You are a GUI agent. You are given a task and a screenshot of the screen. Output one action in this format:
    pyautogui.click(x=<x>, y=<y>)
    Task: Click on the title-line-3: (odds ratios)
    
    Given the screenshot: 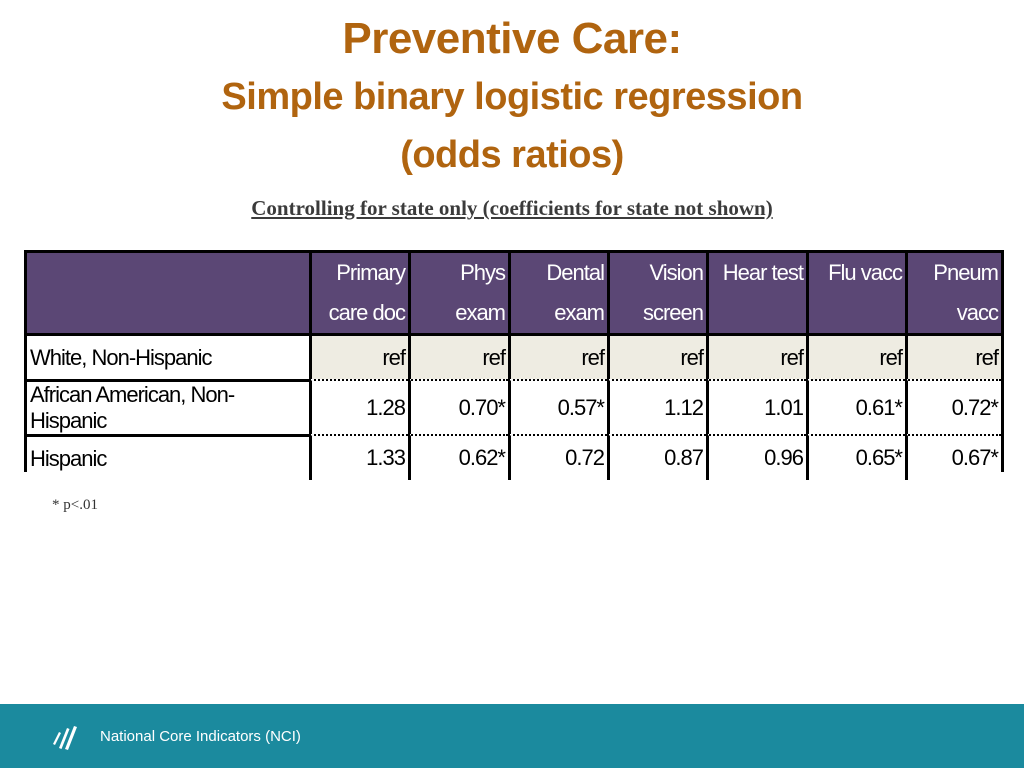 What is the action you would take?
    pyautogui.click(x=512, y=155)
    